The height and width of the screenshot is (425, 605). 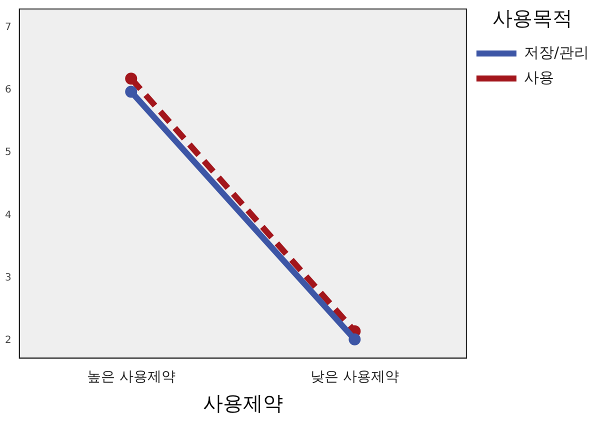 What do you see at coordinates (8, 340) in the screenshot?
I see `y-tick-label: 2` at bounding box center [8, 340].